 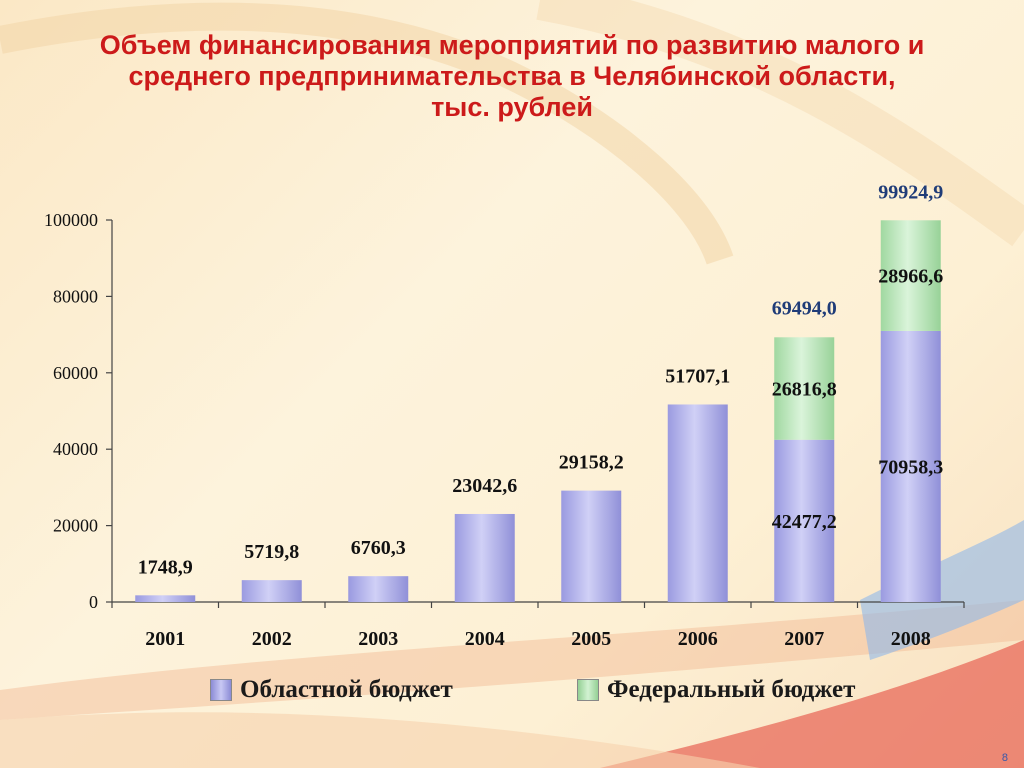 What do you see at coordinates (93, 602) in the screenshot?
I see `y-tick-label: 0` at bounding box center [93, 602].